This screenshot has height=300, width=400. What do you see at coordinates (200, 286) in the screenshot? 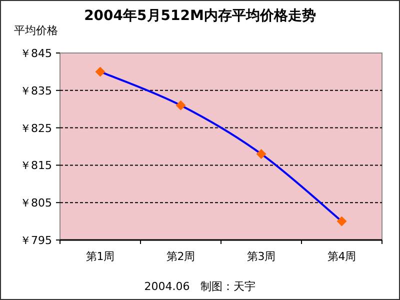
I see `text: 2004.06 制图：天宇` at bounding box center [200, 286].